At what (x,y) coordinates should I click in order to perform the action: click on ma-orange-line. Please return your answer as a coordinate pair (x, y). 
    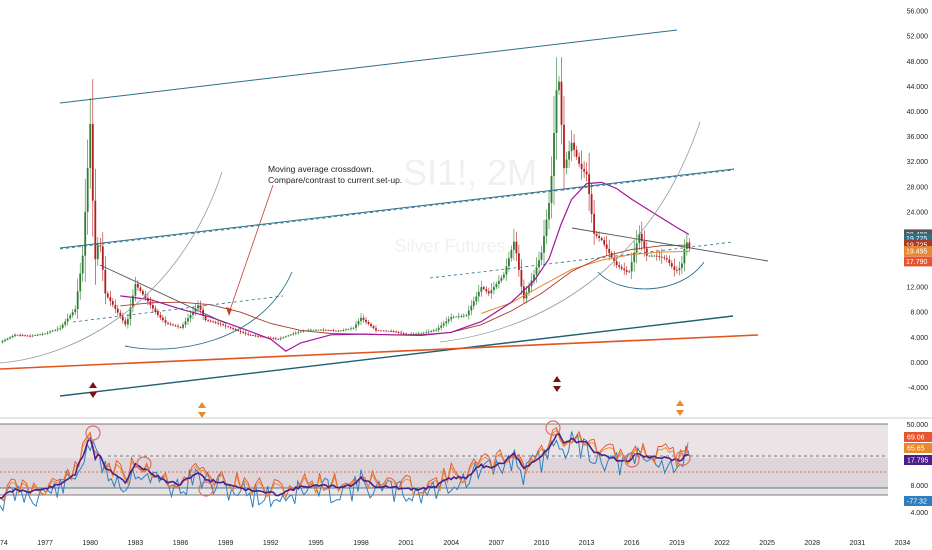
    Looking at the image, I should click on (585, 282).